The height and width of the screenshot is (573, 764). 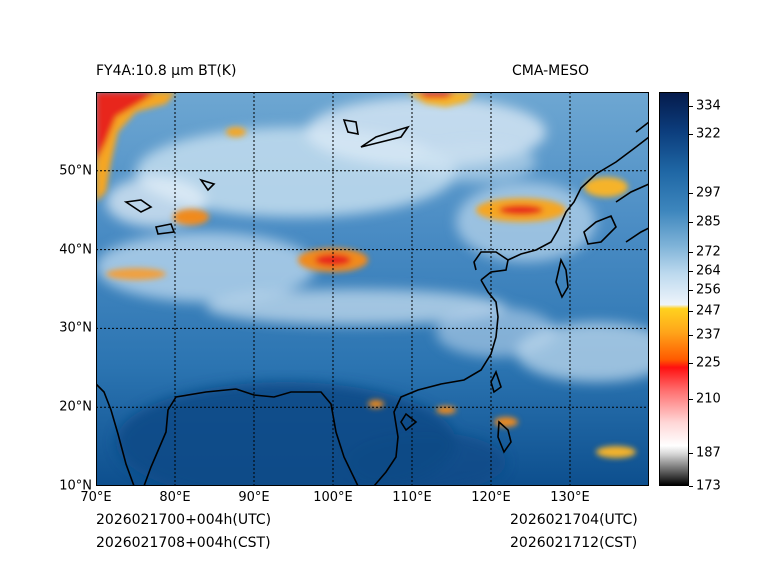 I want to click on colorbar, so click(x=674, y=289).